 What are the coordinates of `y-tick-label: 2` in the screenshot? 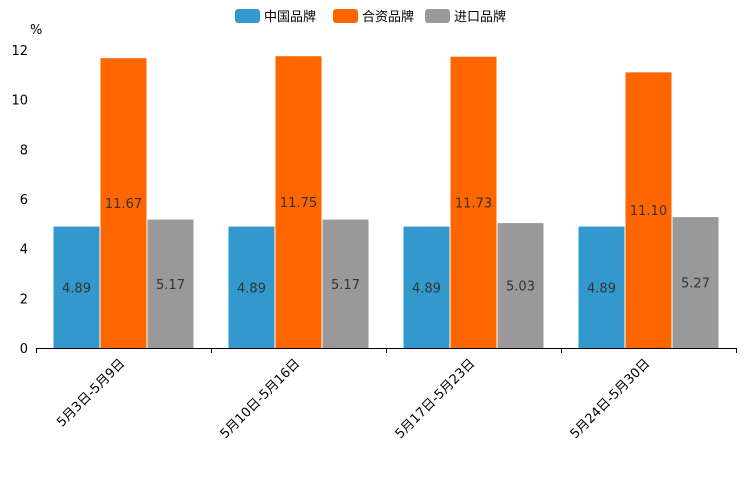 It's located at (24, 299).